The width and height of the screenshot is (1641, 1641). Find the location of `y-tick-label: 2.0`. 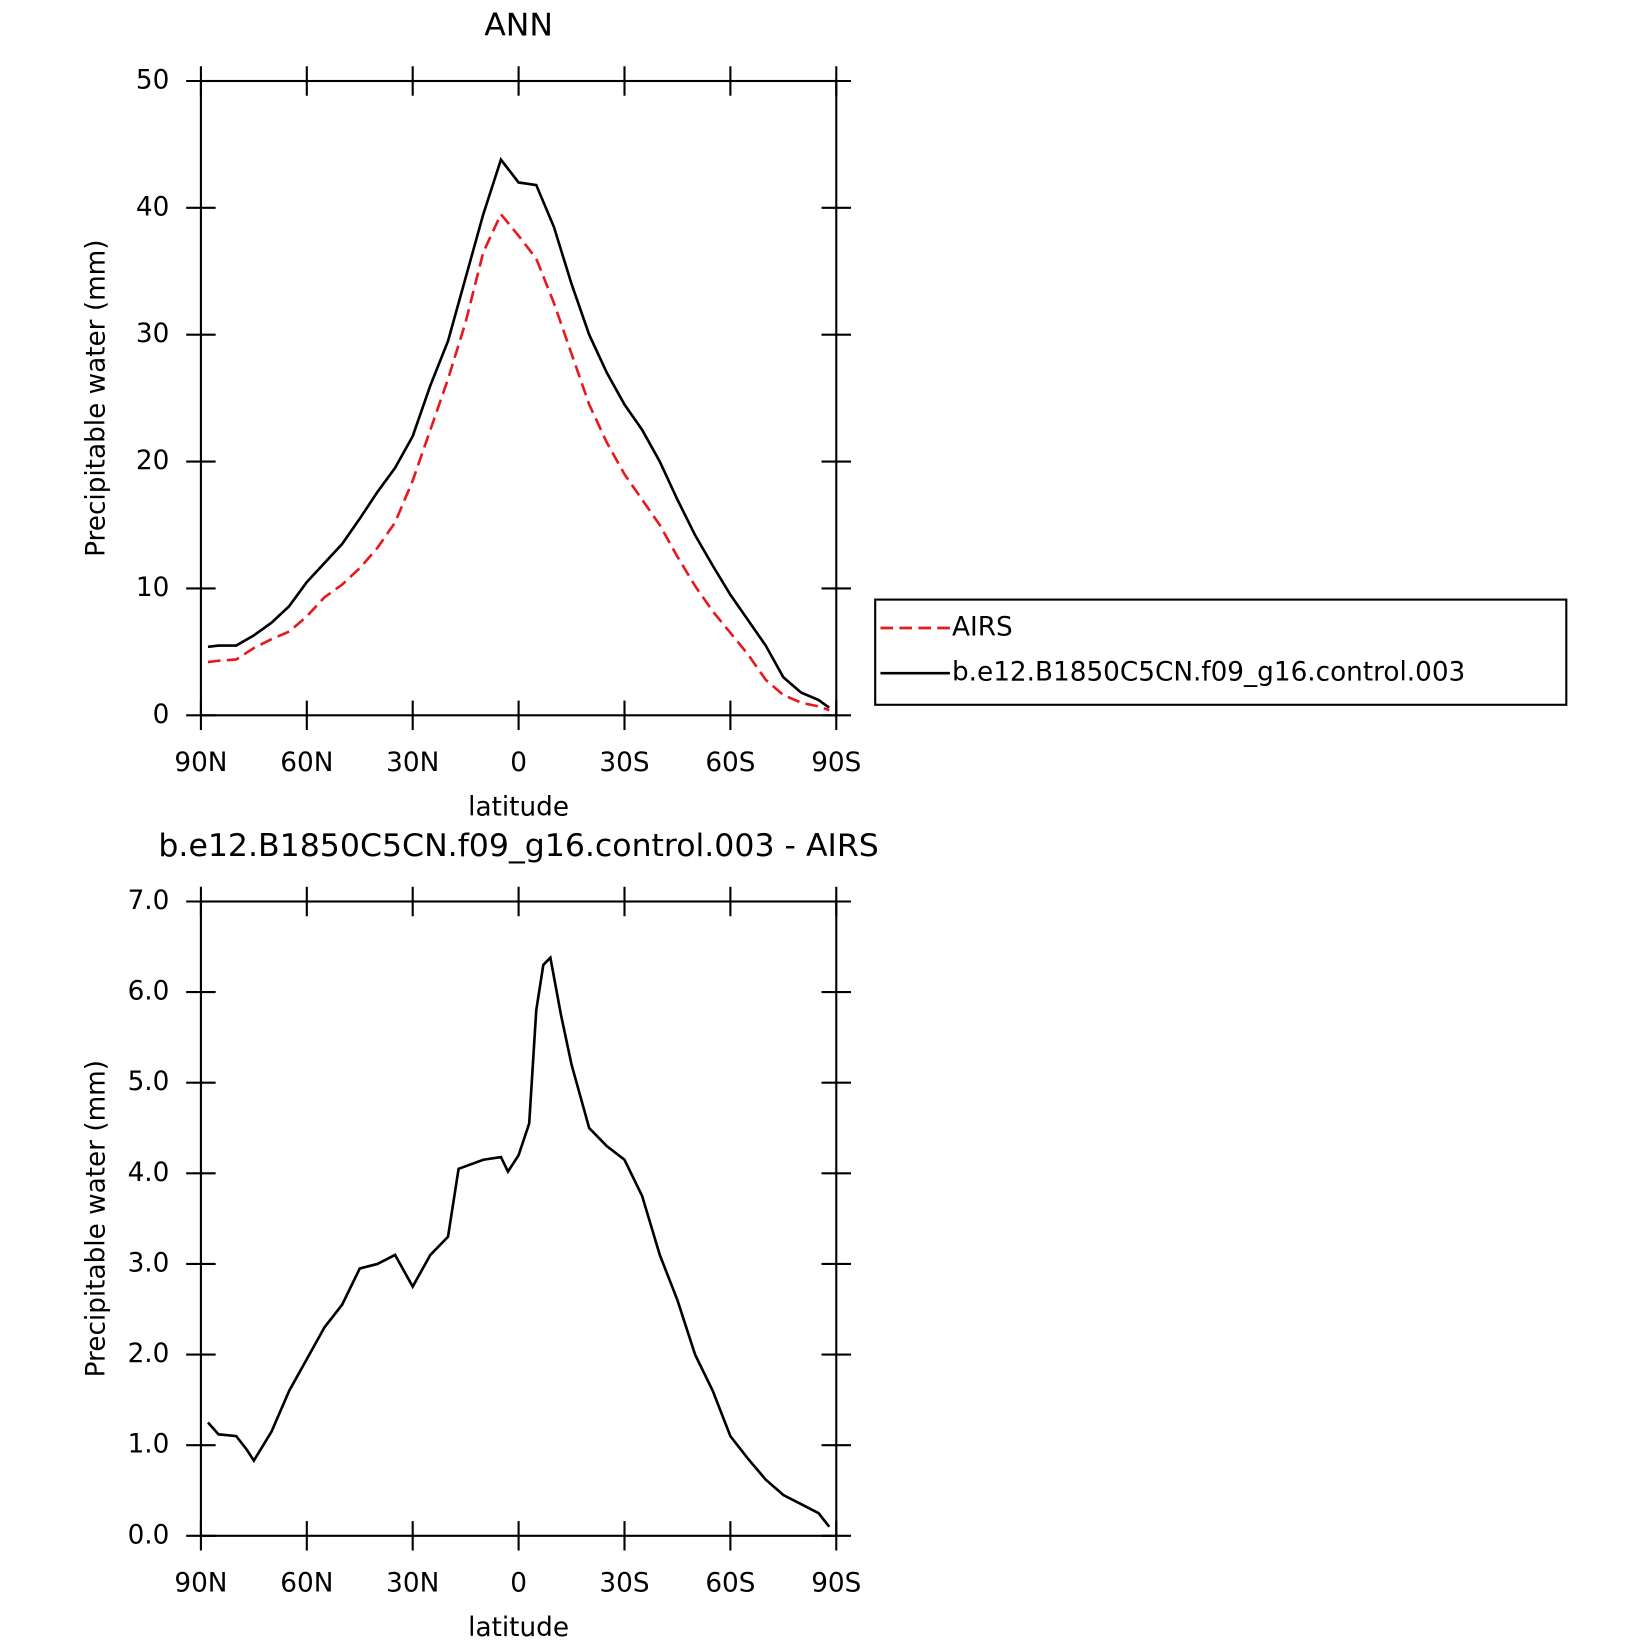

y-tick-label: 2.0 is located at coordinates (149, 1354).